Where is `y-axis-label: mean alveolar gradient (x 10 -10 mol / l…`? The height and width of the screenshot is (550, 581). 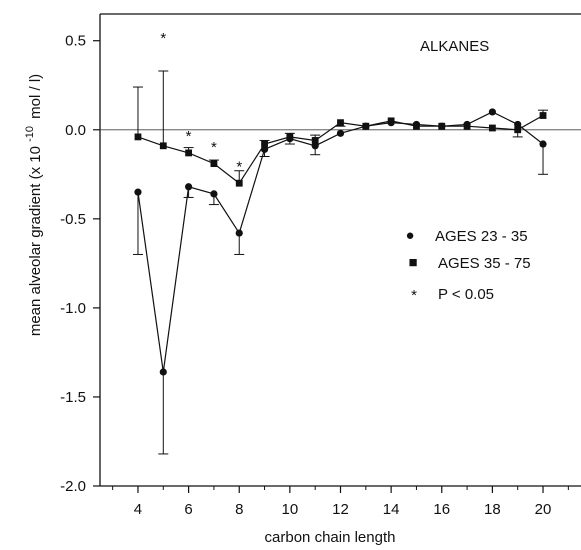 y-axis-label: mean alveolar gradient (x 10 -10 mol / l… is located at coordinates (32, 205).